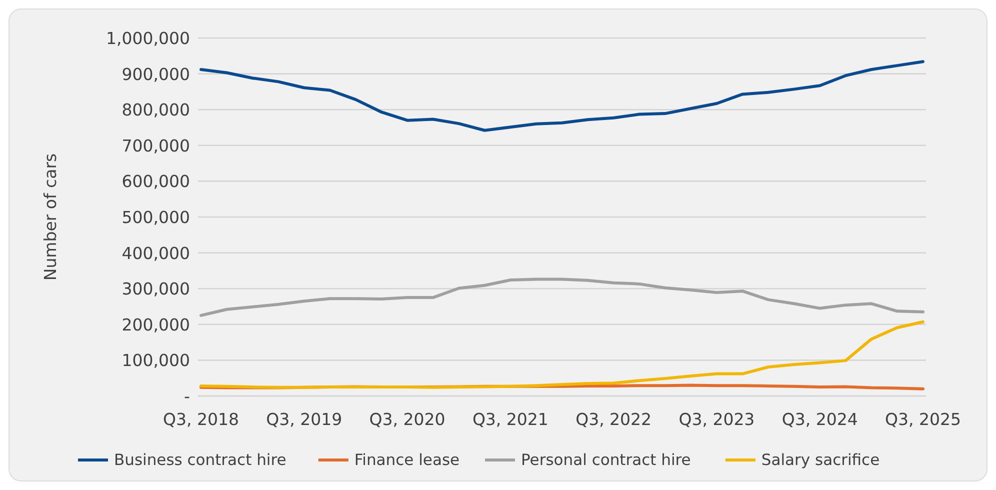 The image size is (996, 490). Describe the element at coordinates (407, 419) in the screenshot. I see `x-tick-label: Q3, 2020` at that location.